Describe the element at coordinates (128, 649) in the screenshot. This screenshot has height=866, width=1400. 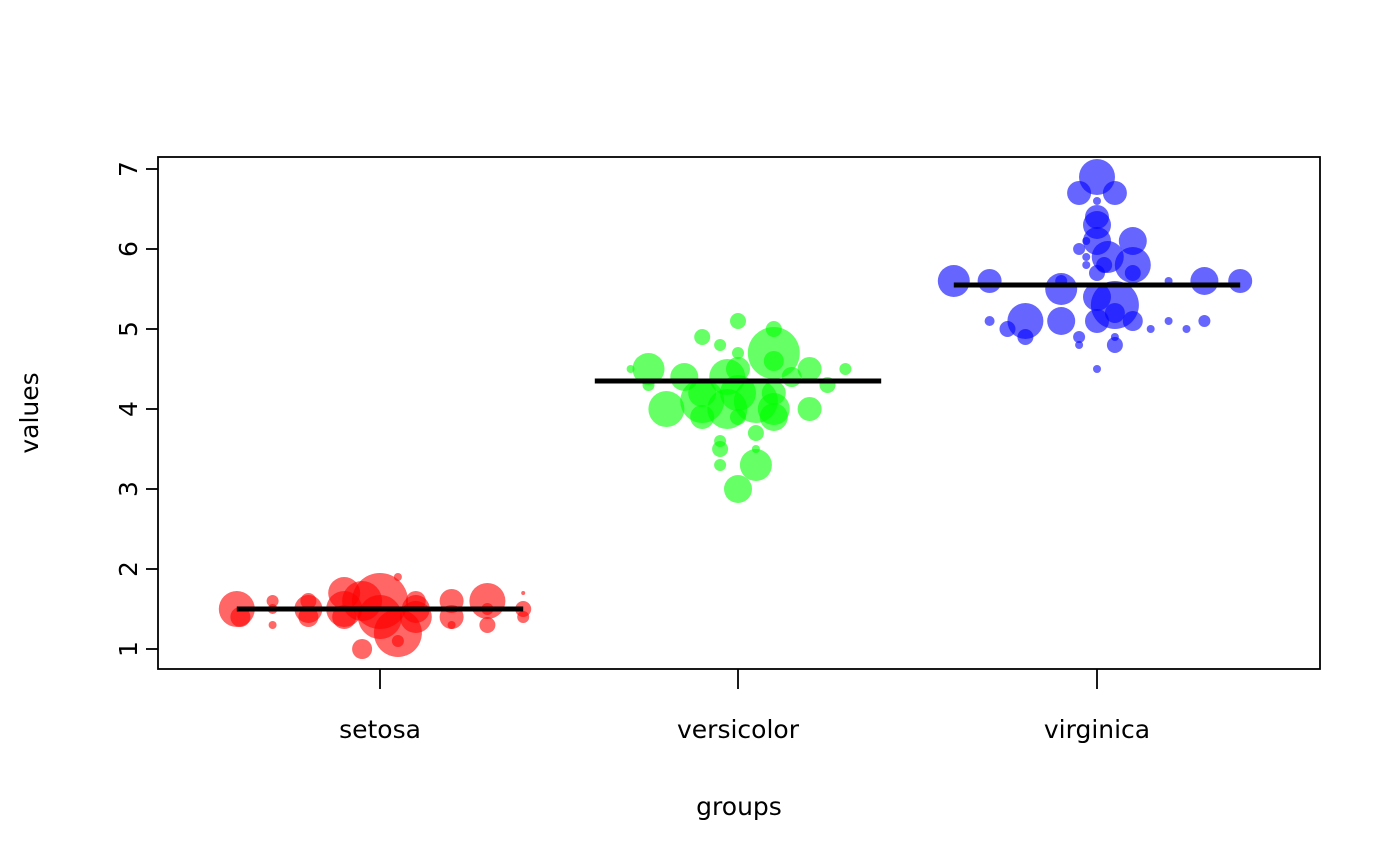
I see `y-tick-label-1: 1` at that location.